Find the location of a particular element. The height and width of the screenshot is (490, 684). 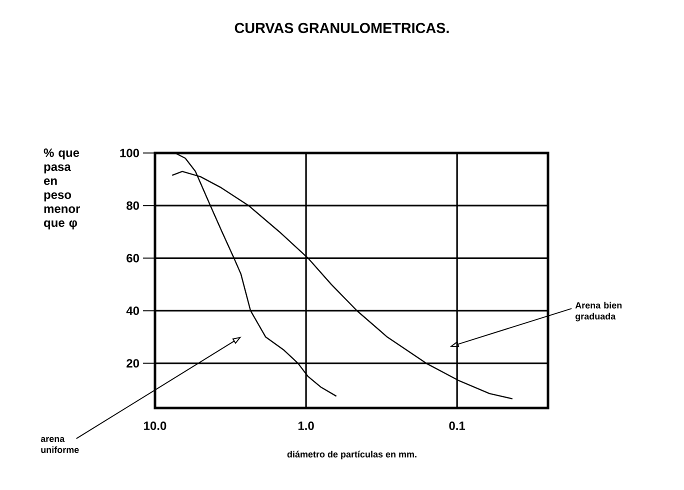

y-tick-label: 60 is located at coordinates (133, 258).